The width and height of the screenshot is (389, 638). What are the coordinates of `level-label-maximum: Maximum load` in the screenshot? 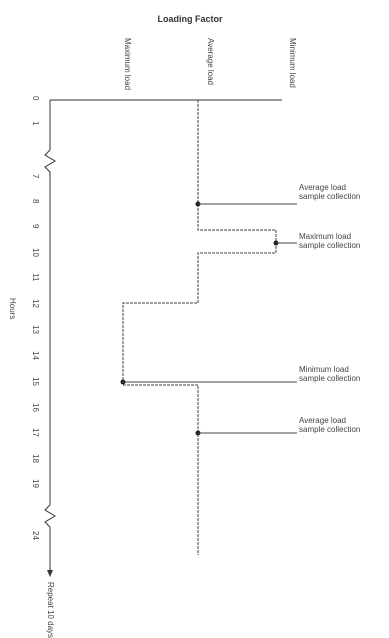 It's located at (127, 64).